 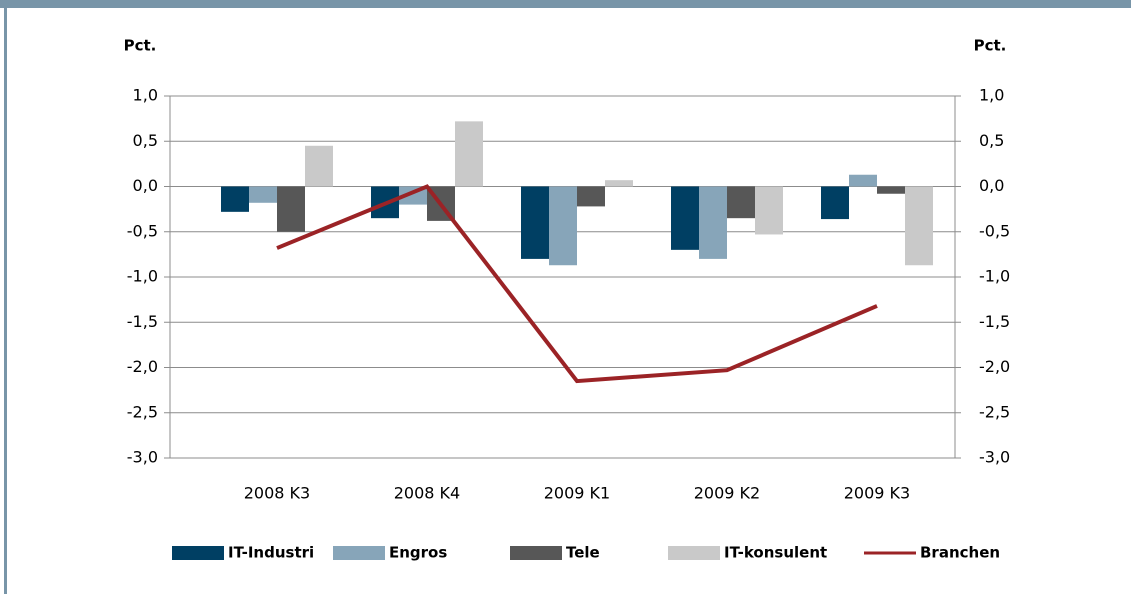 What do you see at coordinates (427, 493) in the screenshot?
I see `x-tick-label: 2008 K4` at bounding box center [427, 493].